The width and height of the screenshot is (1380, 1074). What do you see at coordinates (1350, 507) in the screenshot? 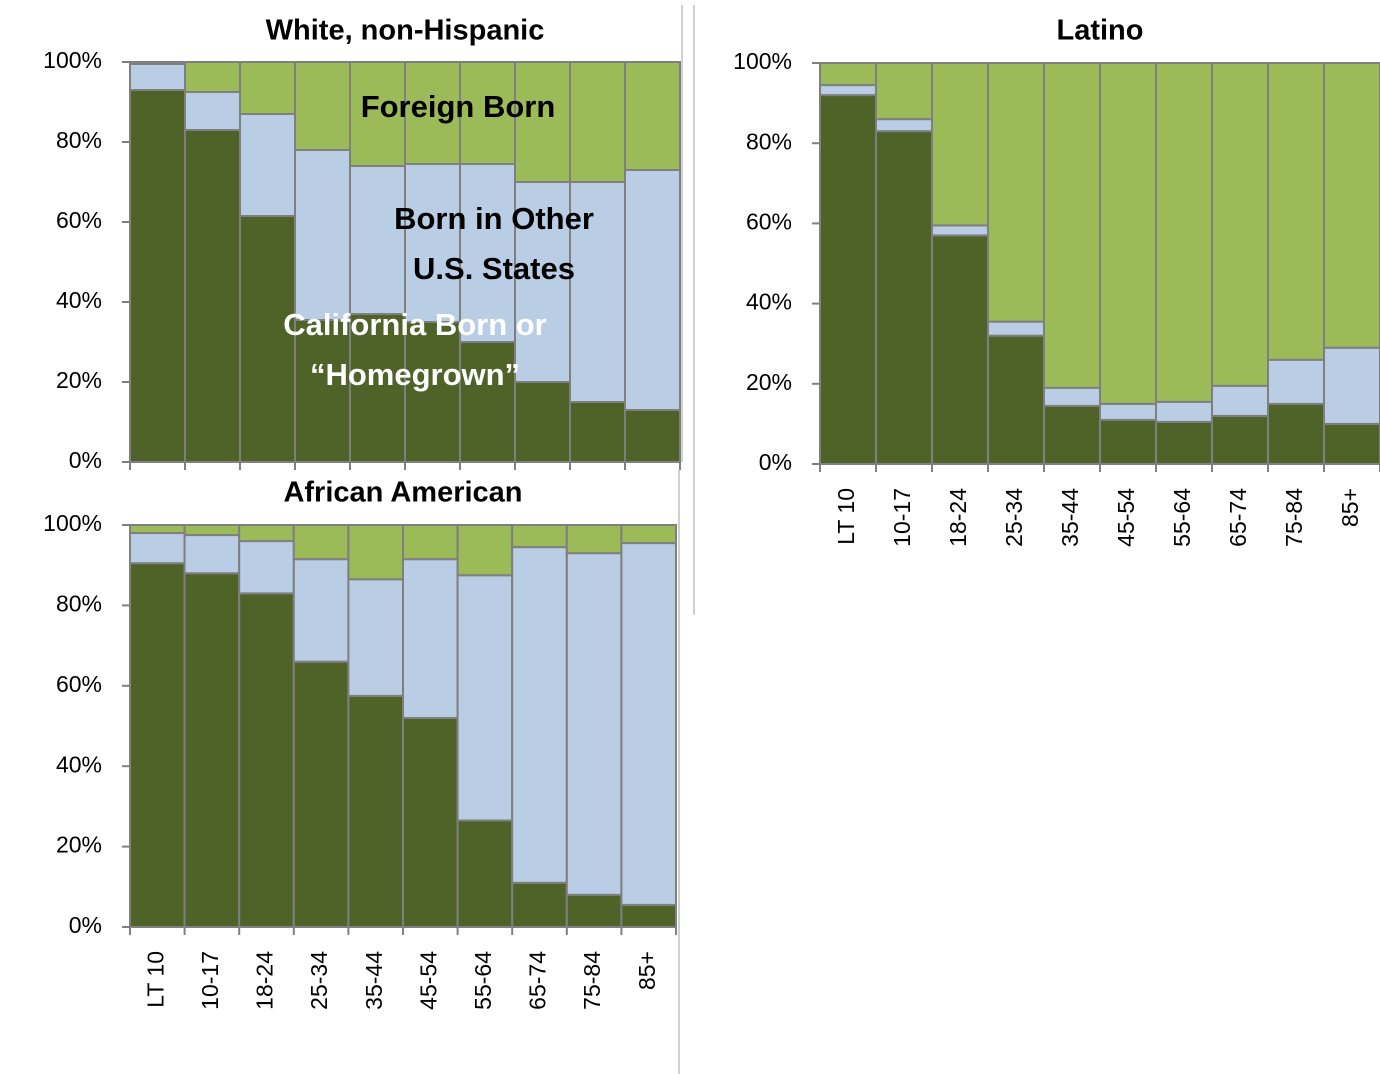
I see `x-tick-label: 85+` at bounding box center [1350, 507].